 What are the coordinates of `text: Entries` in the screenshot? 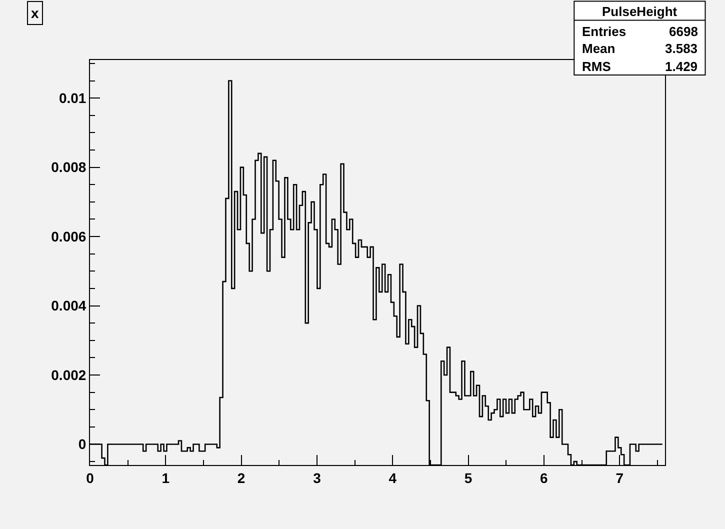 It's located at (604, 31).